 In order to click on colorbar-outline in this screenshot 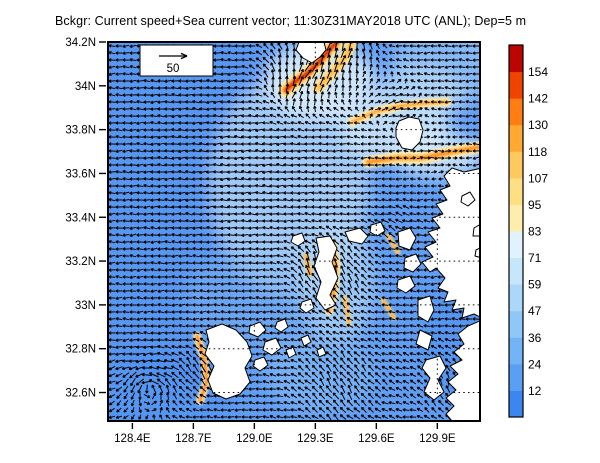, I will do `click(516, 231)`.